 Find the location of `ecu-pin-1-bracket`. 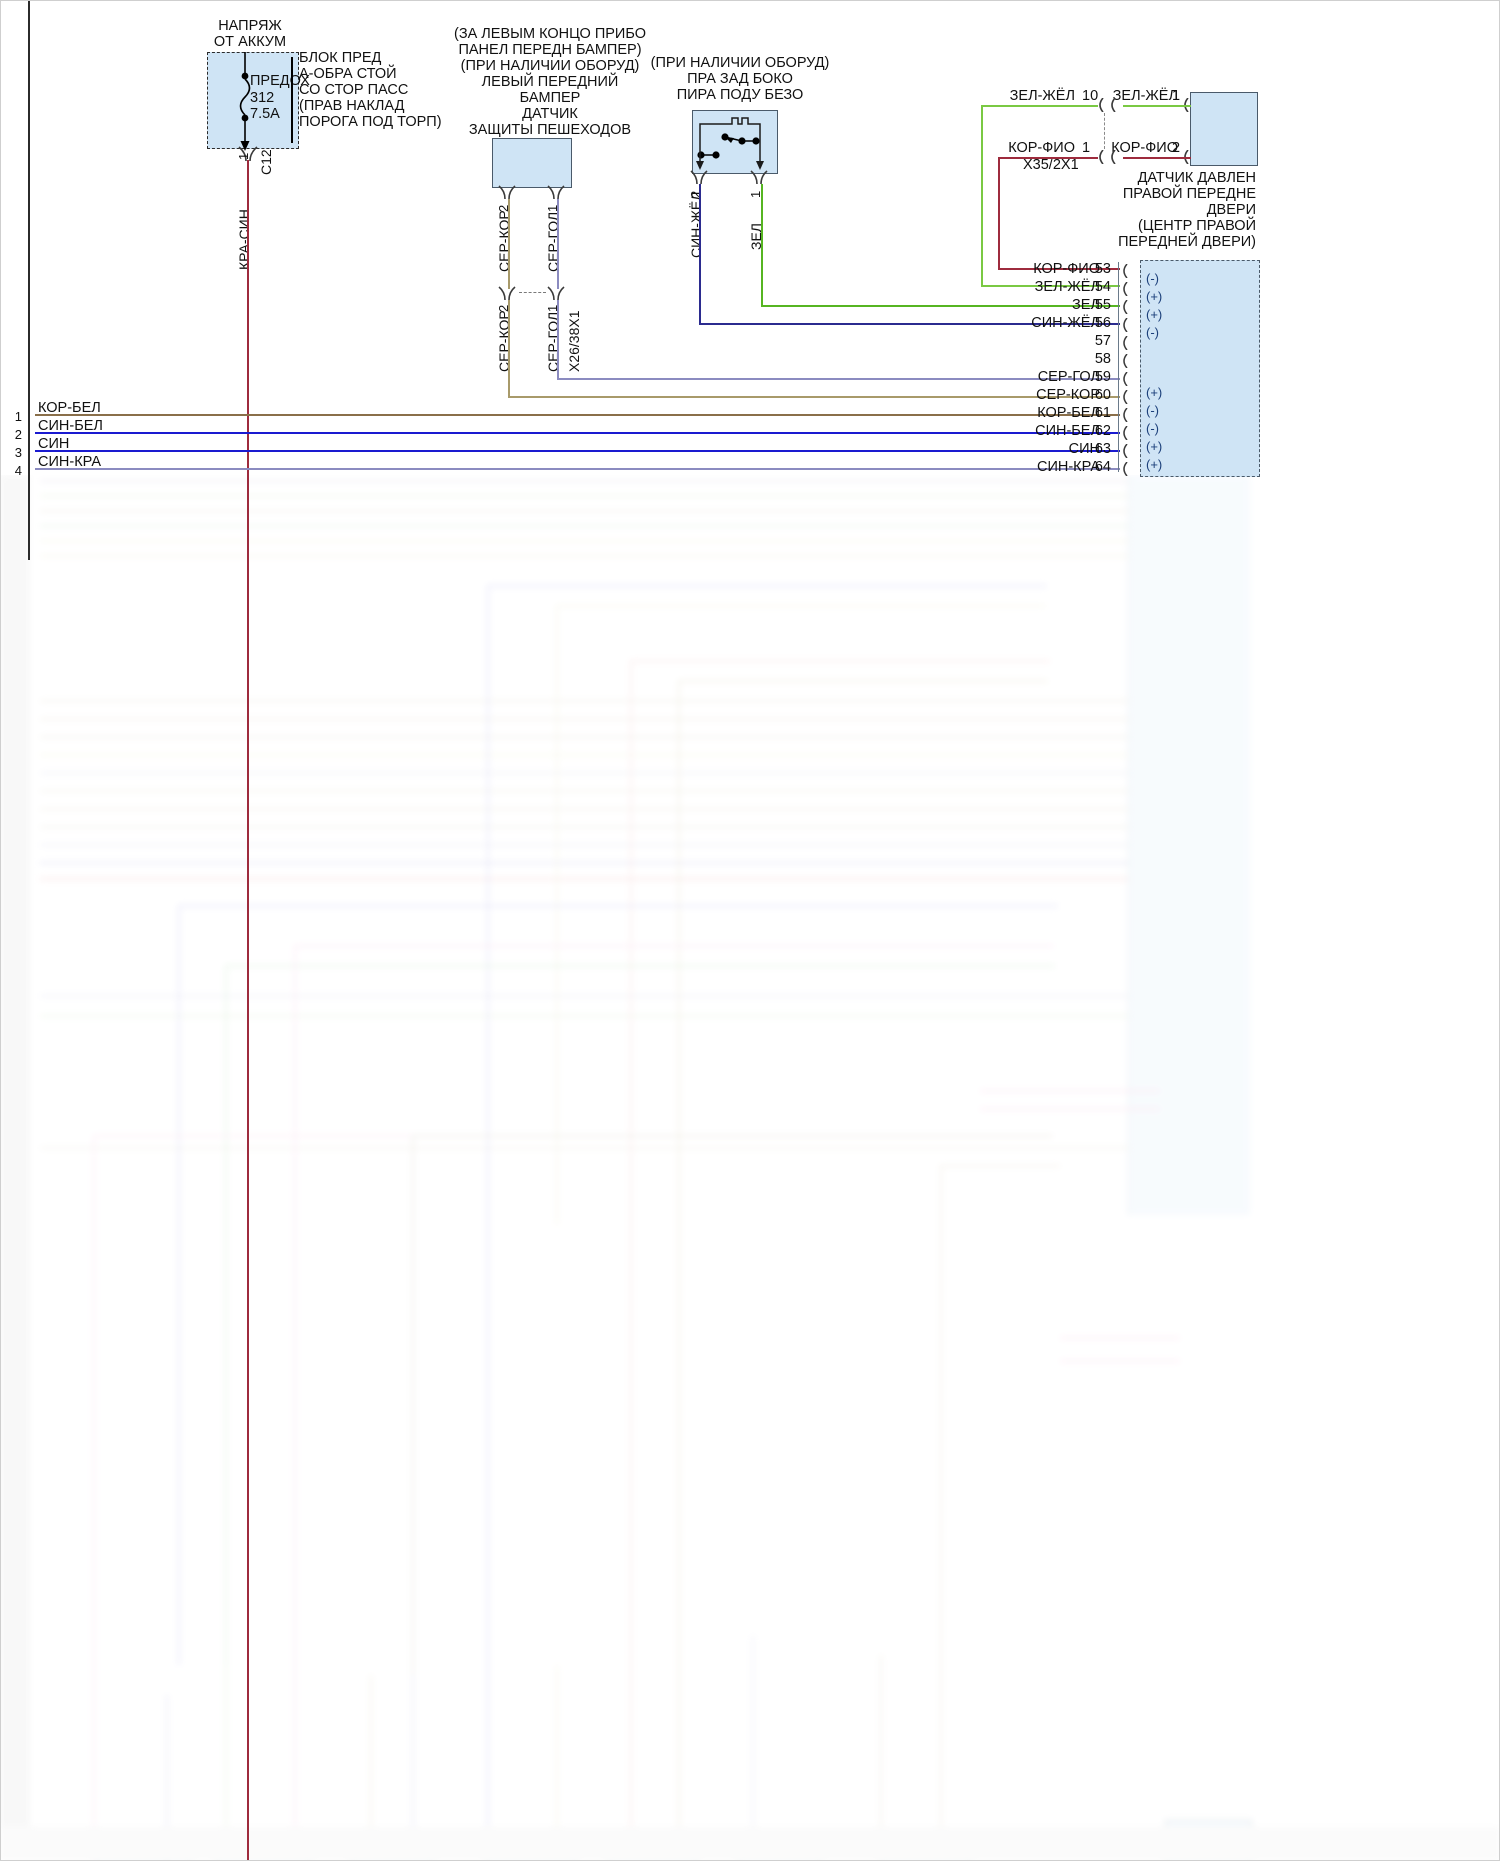

ecu-pin-1-bracket is located at coordinates (1125, 289).